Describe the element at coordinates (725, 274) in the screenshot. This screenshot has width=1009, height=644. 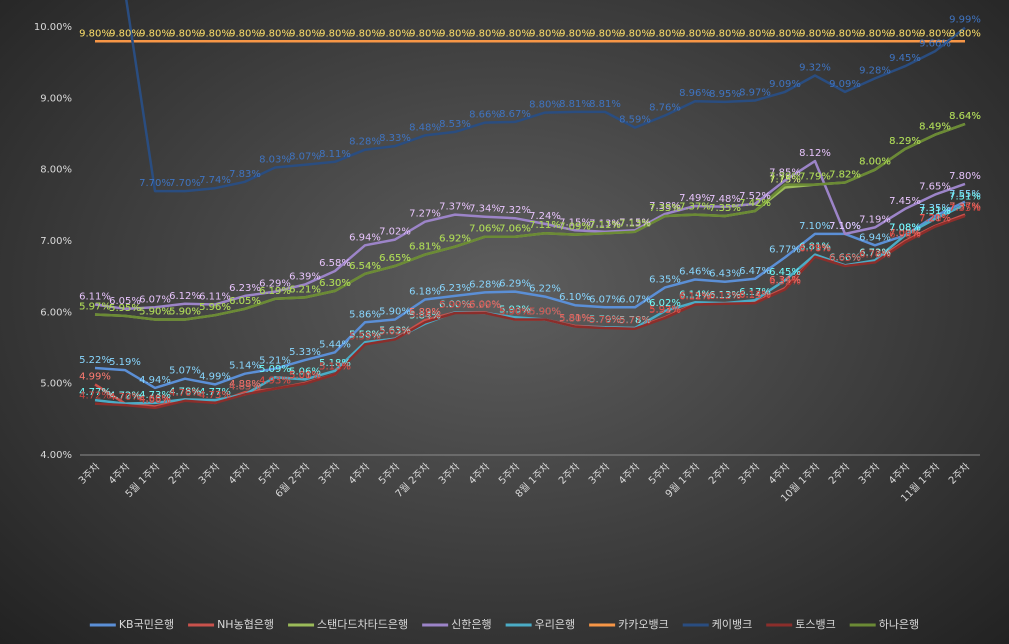
I see `data-label: 6.43%` at that location.